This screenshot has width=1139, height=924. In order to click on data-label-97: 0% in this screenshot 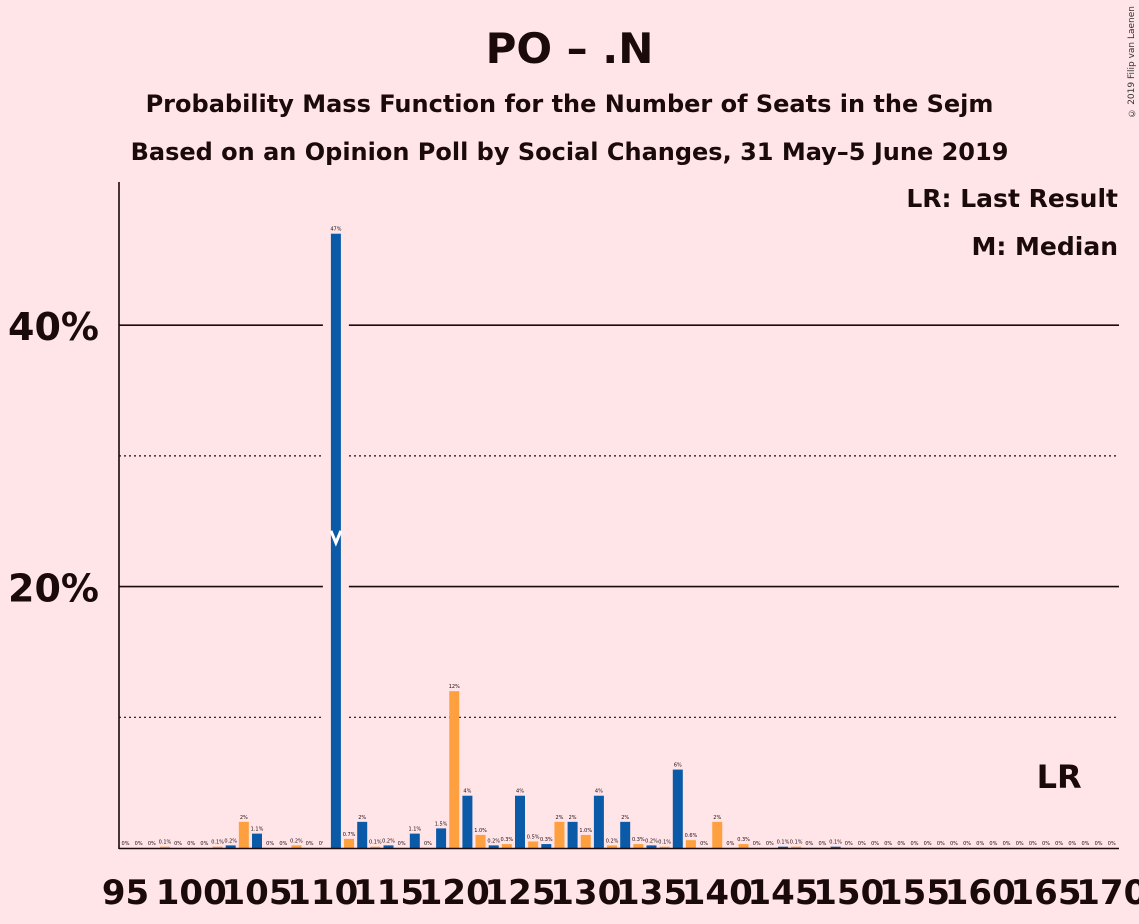, I will do `click(152, 844)`.